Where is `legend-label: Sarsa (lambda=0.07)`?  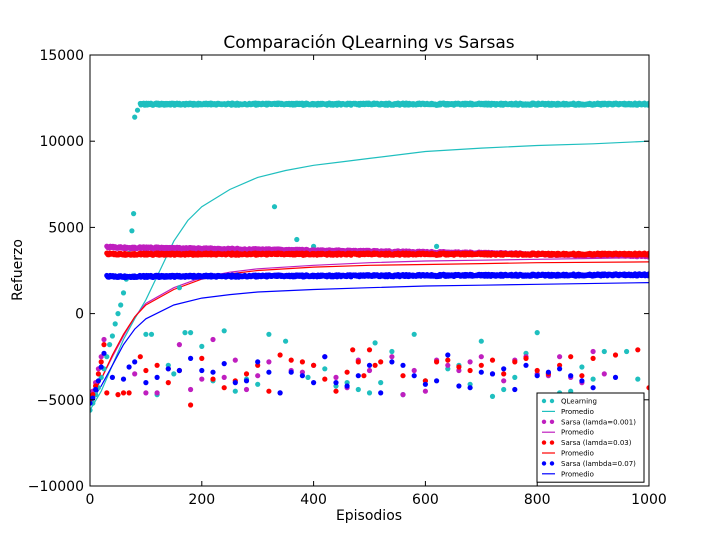
legend-label: Sarsa (lambda=0.07) is located at coordinates (598, 464).